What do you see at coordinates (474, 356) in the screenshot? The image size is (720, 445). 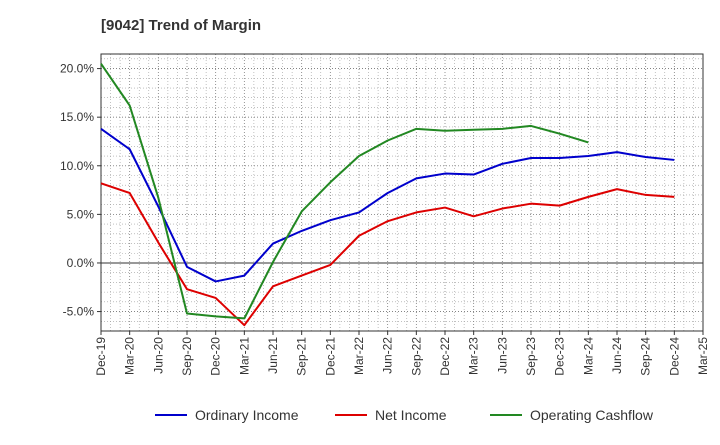 I see `x-tick-label: Mar-23` at bounding box center [474, 356].